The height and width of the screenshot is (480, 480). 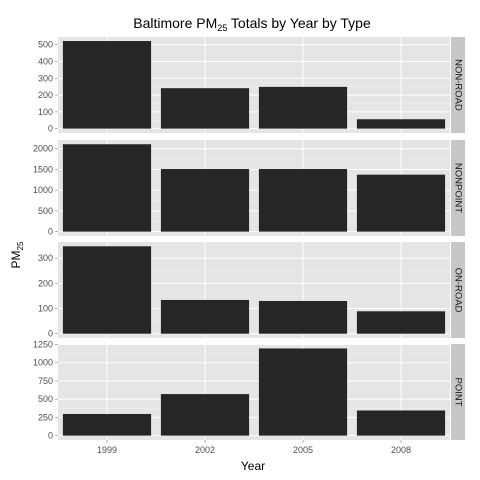 I want to click on facet-strip-label: ON-ROAD, so click(x=458, y=290).